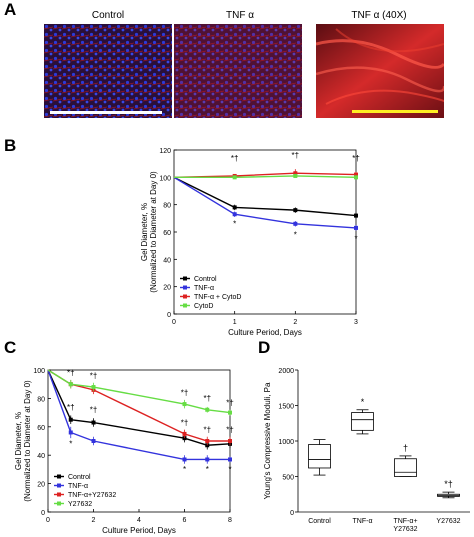 Image resolution: width=474 pixels, height=537 pixels. What do you see at coordinates (43, 513) in the screenshot?
I see `y-tick-label-C: 0` at bounding box center [43, 513].